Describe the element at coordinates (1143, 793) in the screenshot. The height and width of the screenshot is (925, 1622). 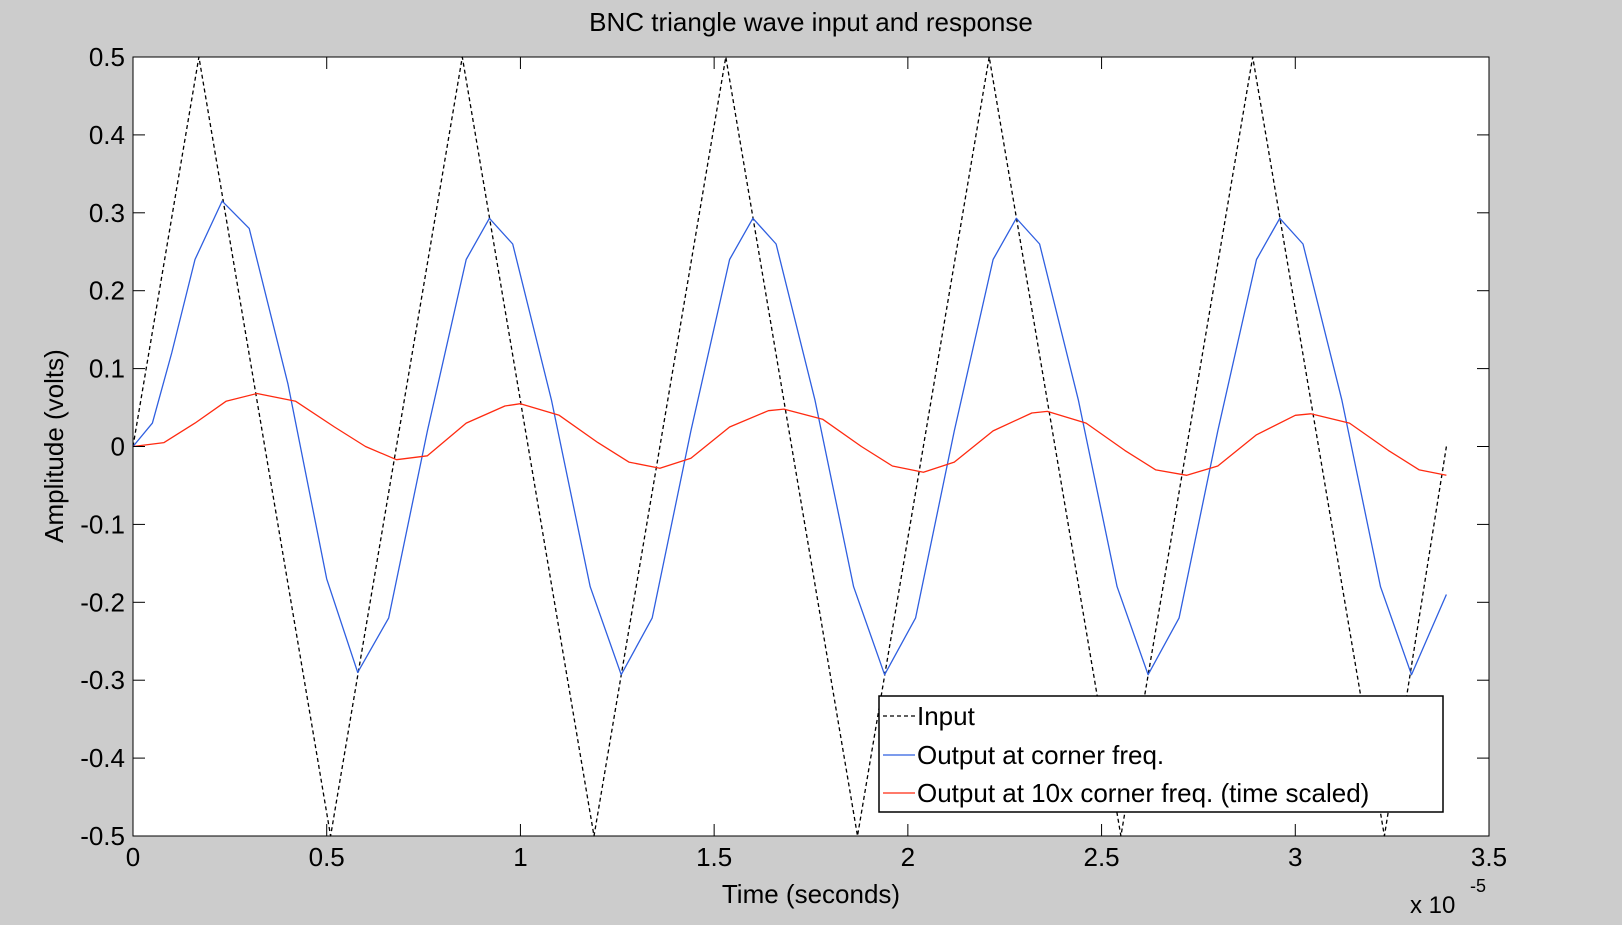
I see `legend-label-10x-corner-freq: Output at 10x corner freq. (time scaled)` at that location.